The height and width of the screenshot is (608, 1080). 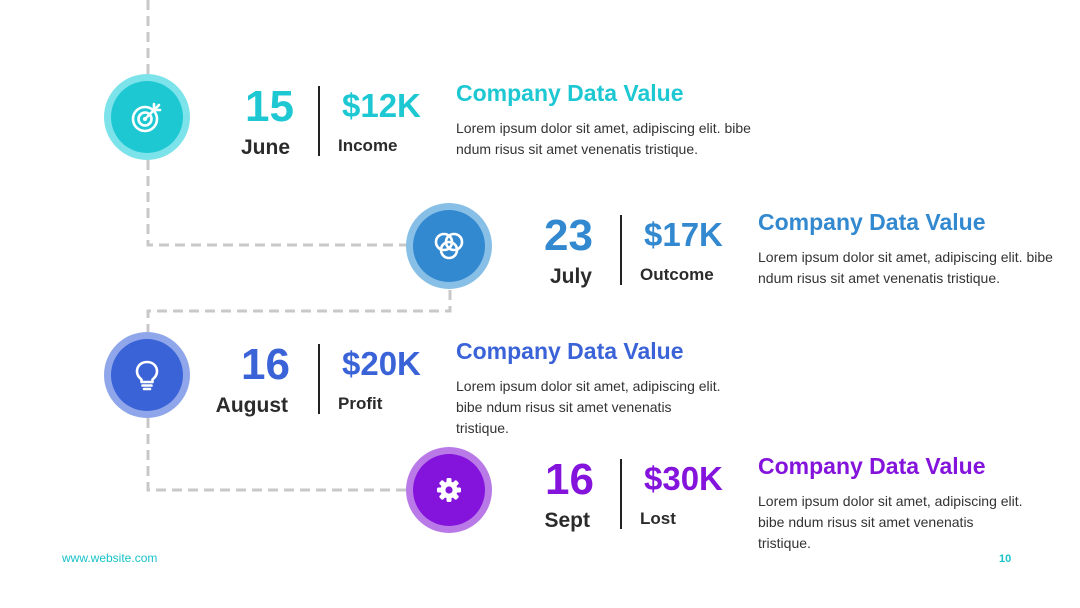 I want to click on venn-diagram-icon, so click(x=449, y=246).